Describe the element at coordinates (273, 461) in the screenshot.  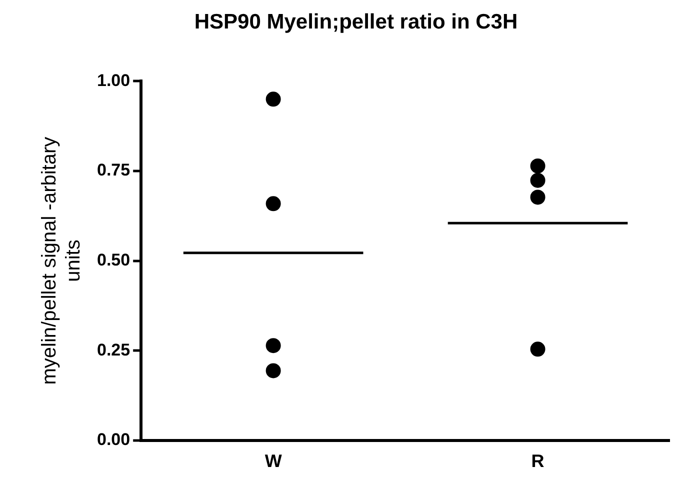
I see `x-tick-label: W` at that location.